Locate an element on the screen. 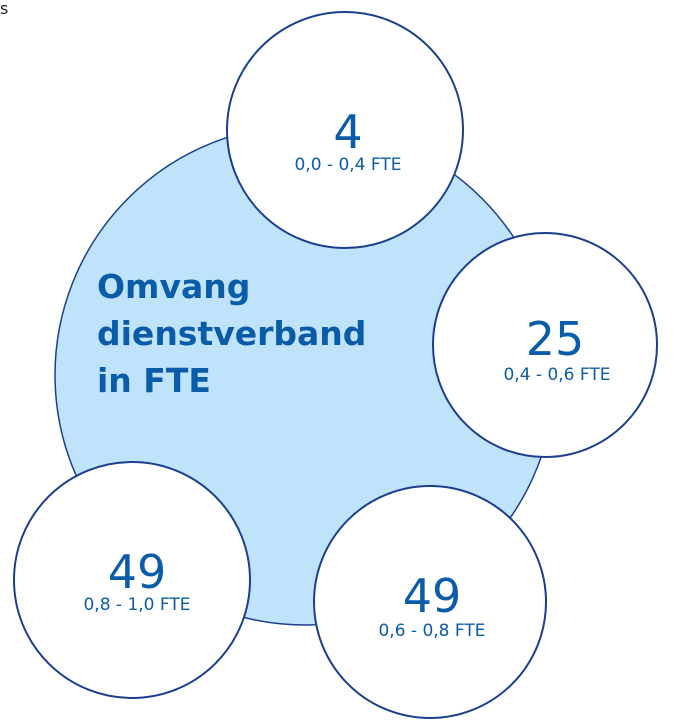 This screenshot has height=720, width=680. title-line: Omvang is located at coordinates (173, 286).